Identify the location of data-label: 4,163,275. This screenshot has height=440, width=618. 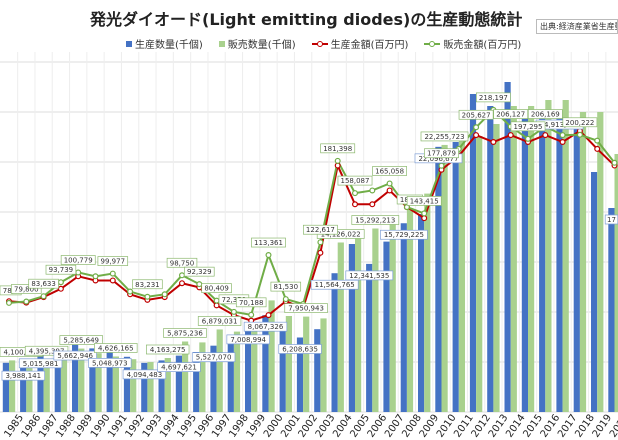
(168, 349).